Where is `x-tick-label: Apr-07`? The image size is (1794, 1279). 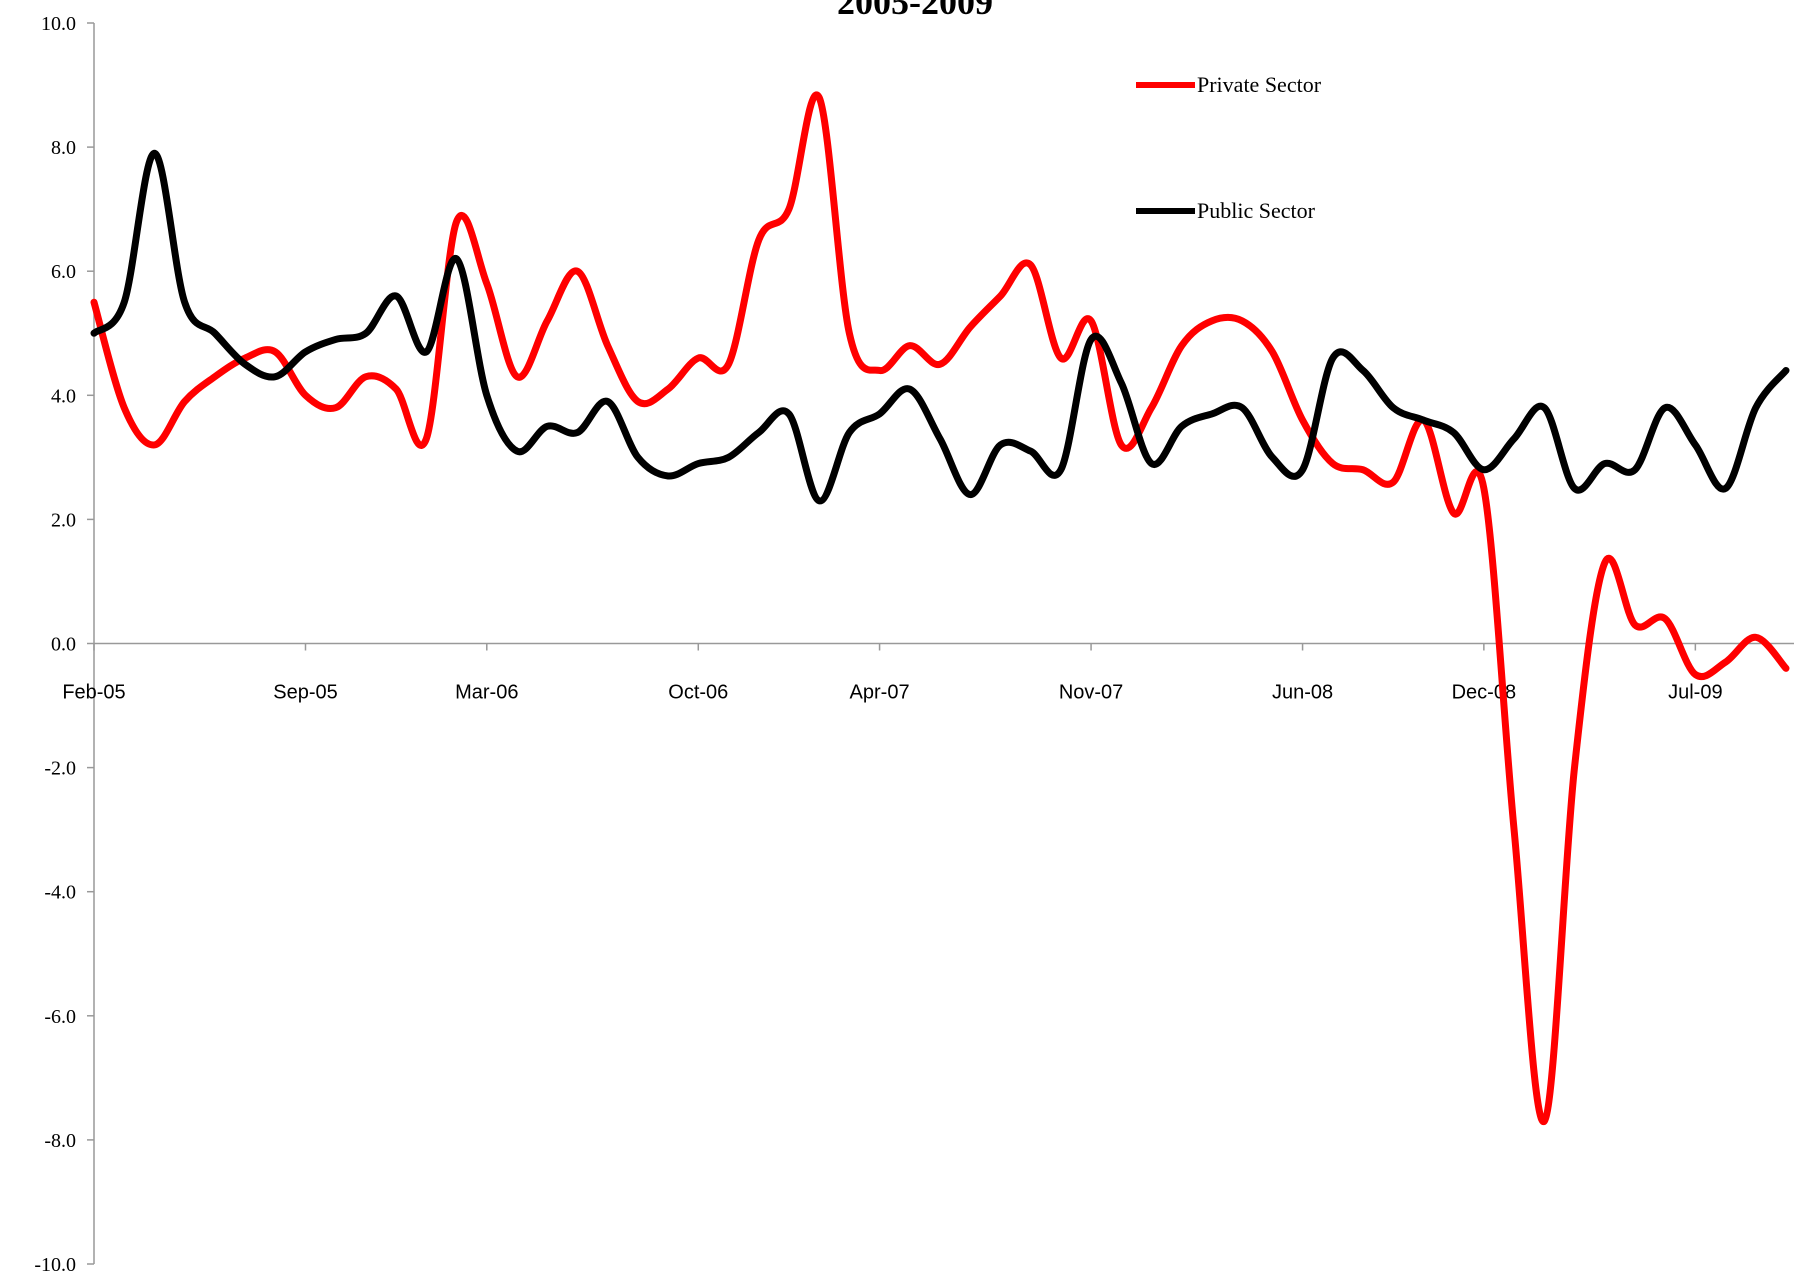
x-tick-label: Apr-07 is located at coordinates (880, 693).